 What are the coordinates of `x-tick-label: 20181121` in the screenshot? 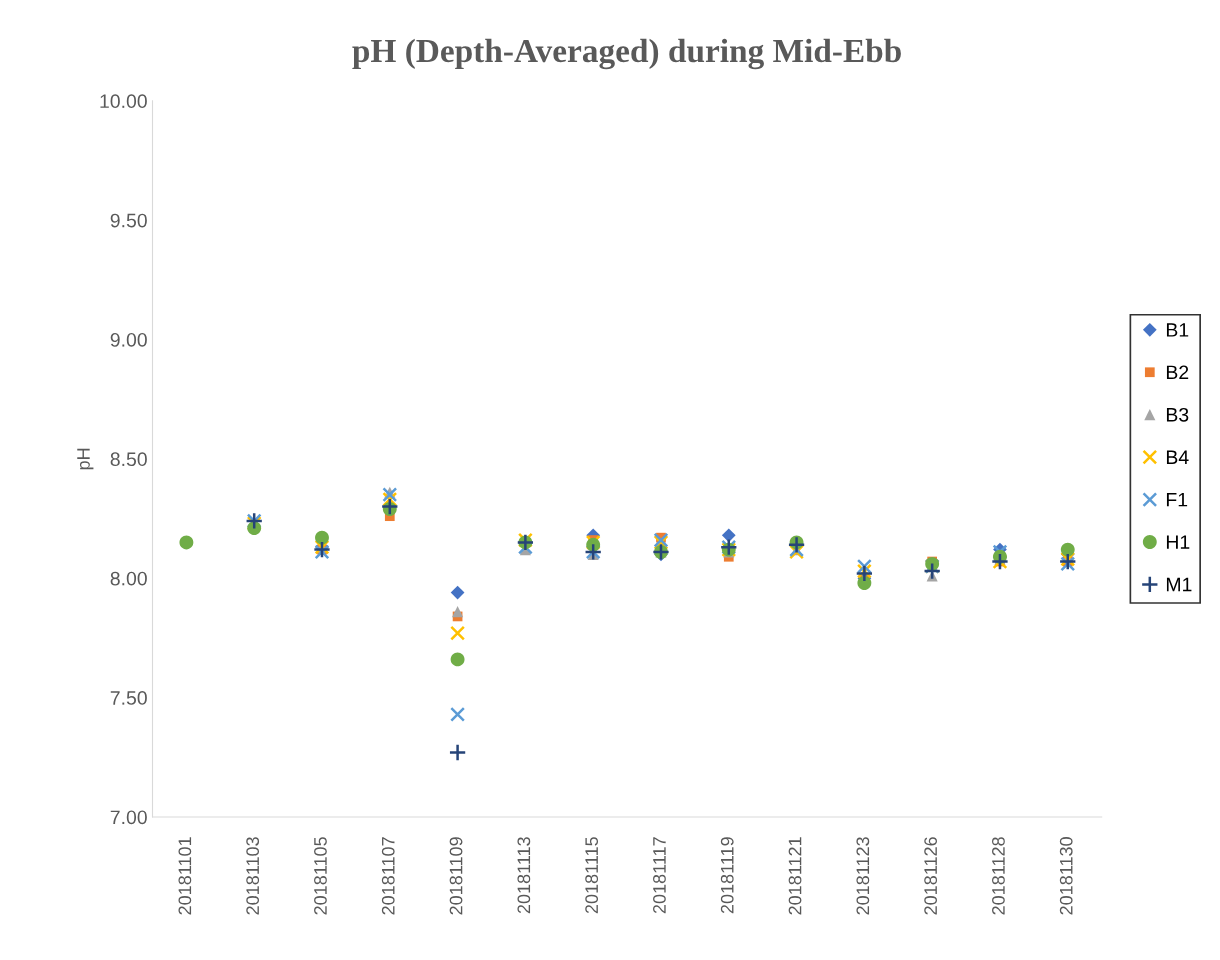 It's located at (795, 876).